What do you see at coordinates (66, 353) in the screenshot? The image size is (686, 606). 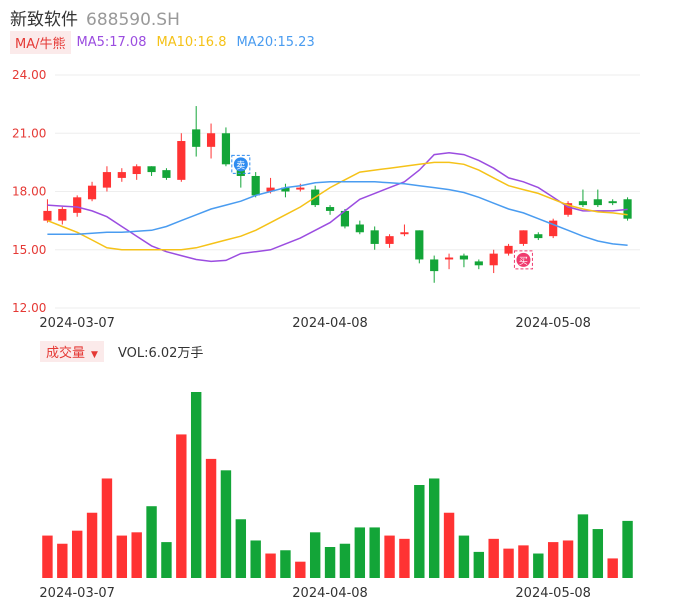 I see `volume-tag-label: 成交量` at bounding box center [66, 353].